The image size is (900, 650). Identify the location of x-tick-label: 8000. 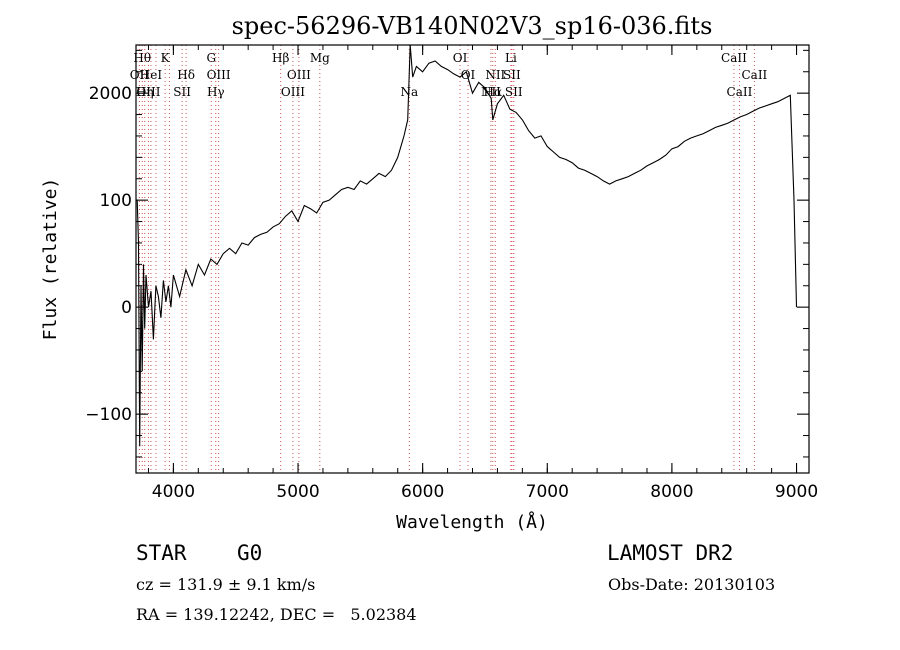
(671, 492).